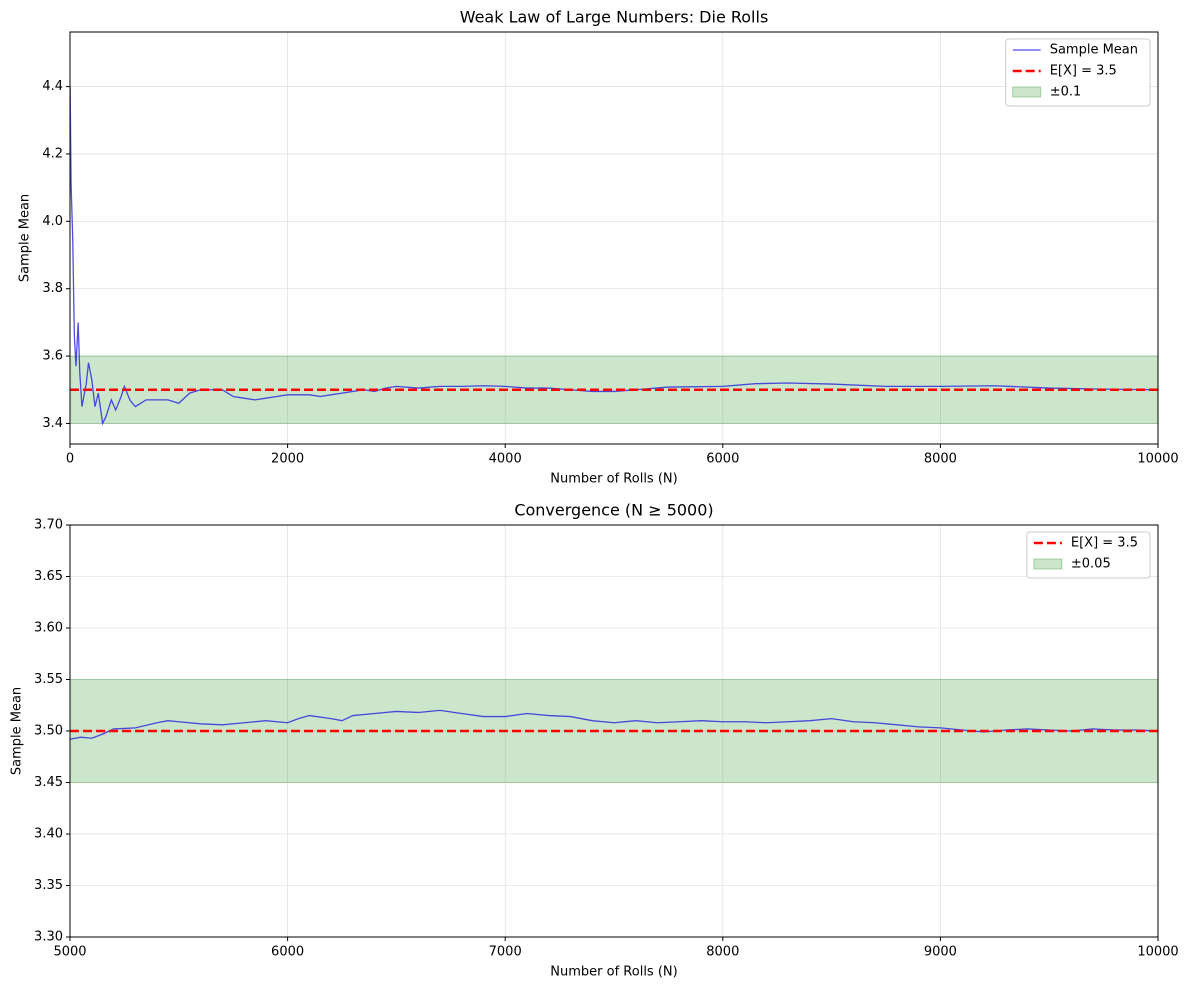 The width and height of the screenshot is (1189, 990). I want to click on y-tick-label: 3.6, so click(52, 356).